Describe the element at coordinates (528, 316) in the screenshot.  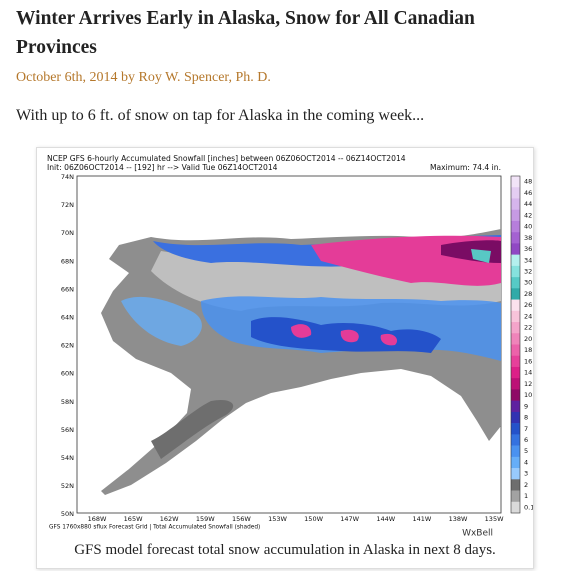
I see `colorbar-label: 24` at that location.